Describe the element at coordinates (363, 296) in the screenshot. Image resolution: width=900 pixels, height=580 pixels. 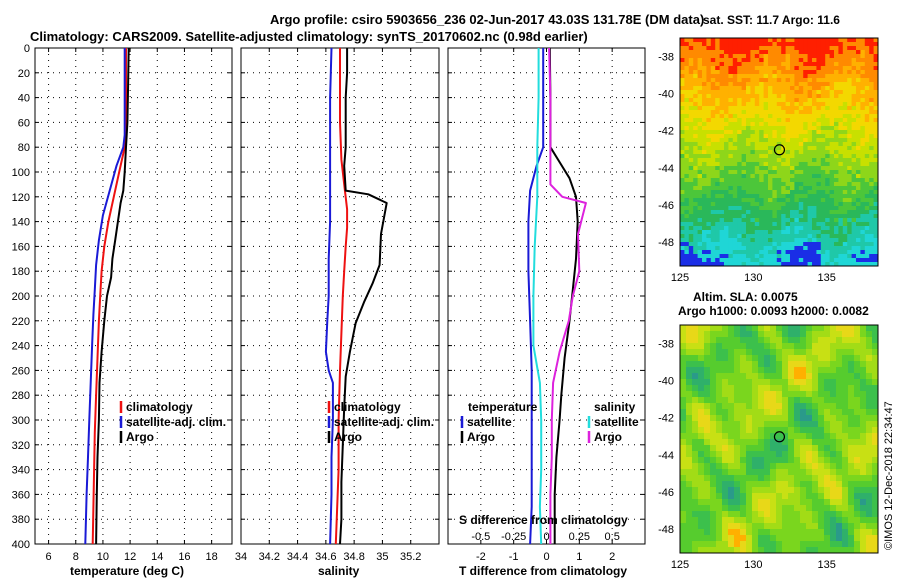
I see `series-argo` at that location.